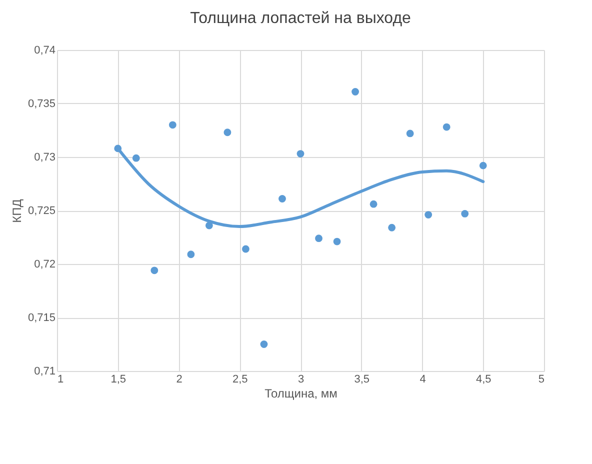 Image resolution: width=592 pixels, height=464 pixels. I want to click on y-tick-label: 0,735, so click(42, 104).